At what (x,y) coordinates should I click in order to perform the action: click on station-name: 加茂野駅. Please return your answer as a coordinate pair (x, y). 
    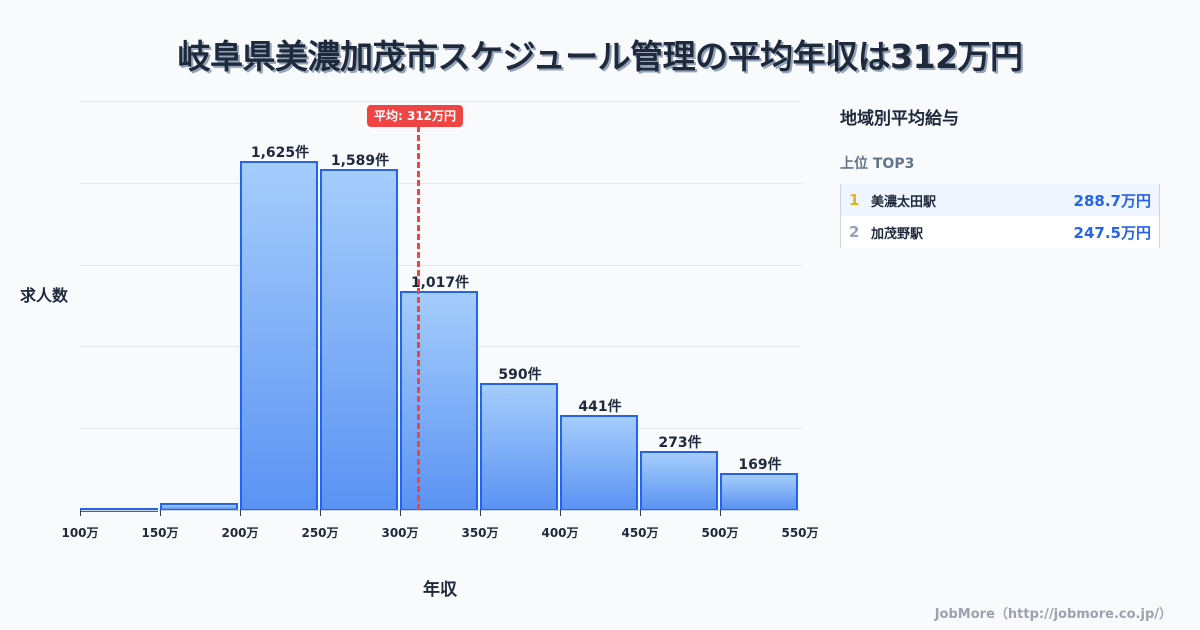
    Looking at the image, I should click on (897, 234).